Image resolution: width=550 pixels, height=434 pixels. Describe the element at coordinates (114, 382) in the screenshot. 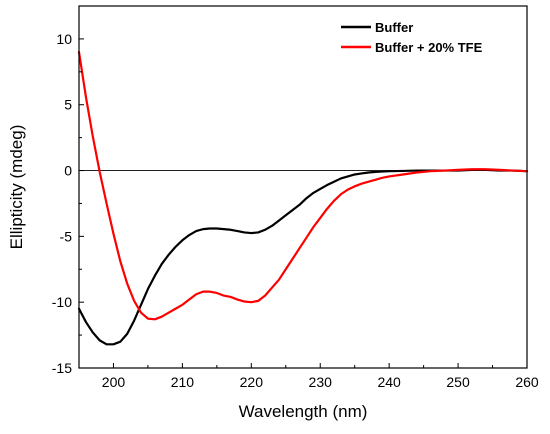

I see `x-tick-label: 200` at that location.